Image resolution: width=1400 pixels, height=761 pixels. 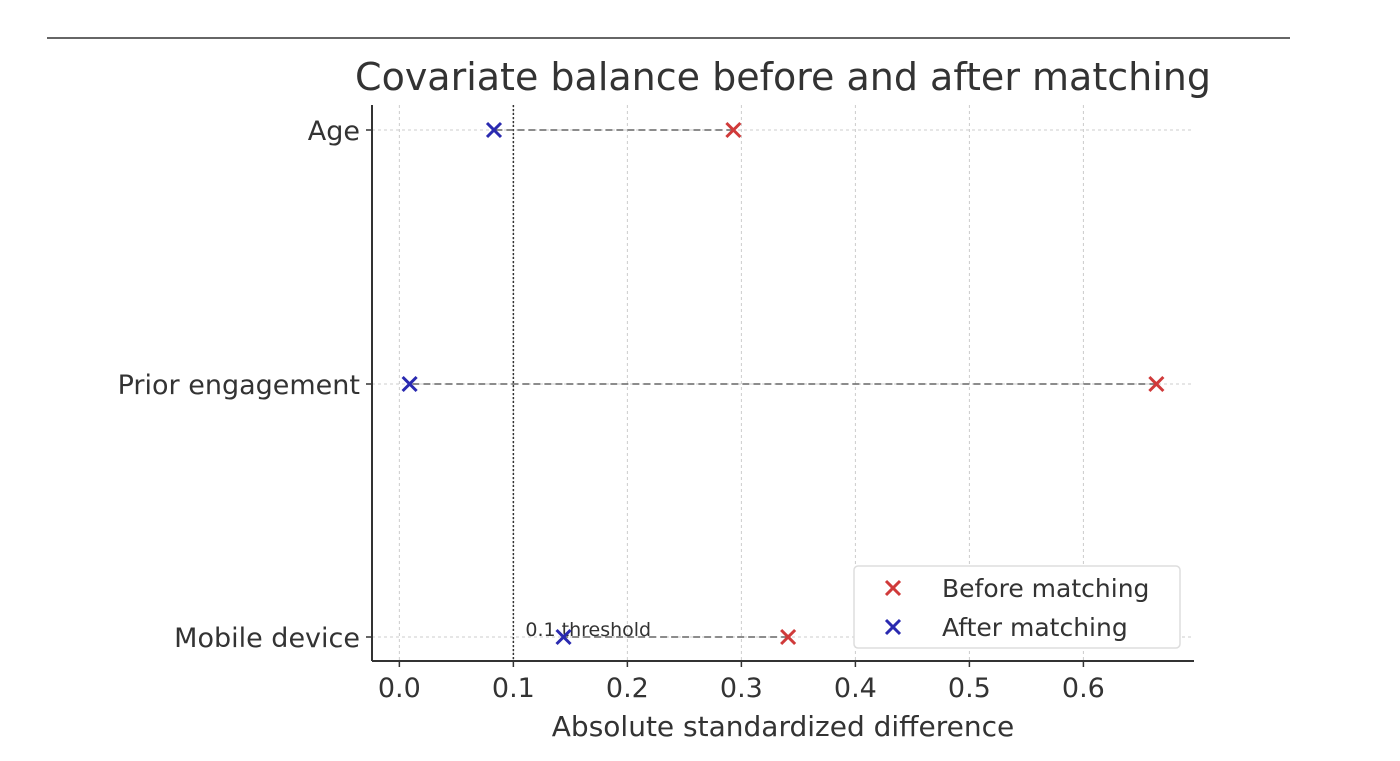 What do you see at coordinates (627, 688) in the screenshot?
I see `x-tick-label: 0.2` at bounding box center [627, 688].